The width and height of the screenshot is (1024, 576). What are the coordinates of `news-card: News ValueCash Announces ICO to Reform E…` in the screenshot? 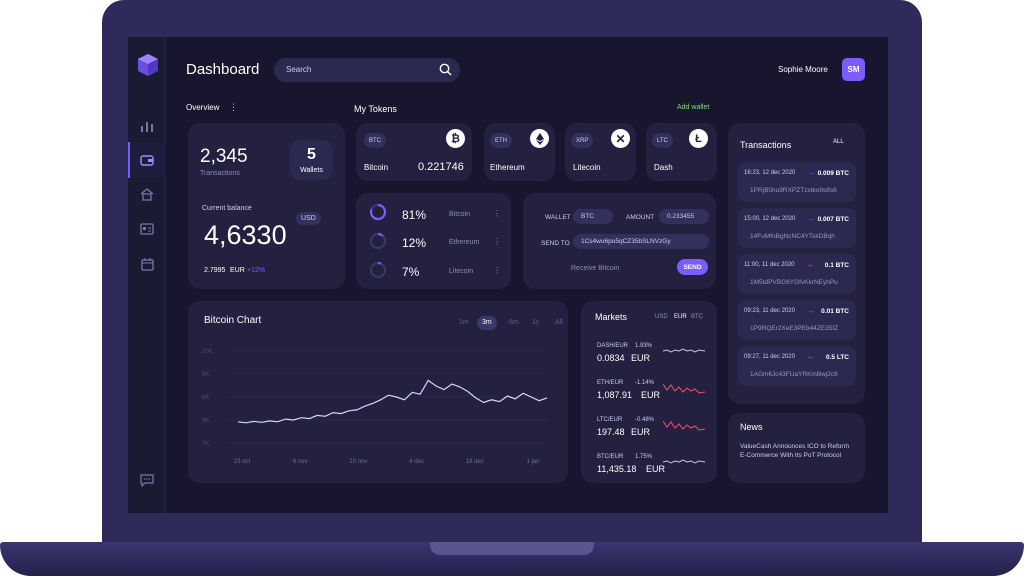 It's located at (796, 448).